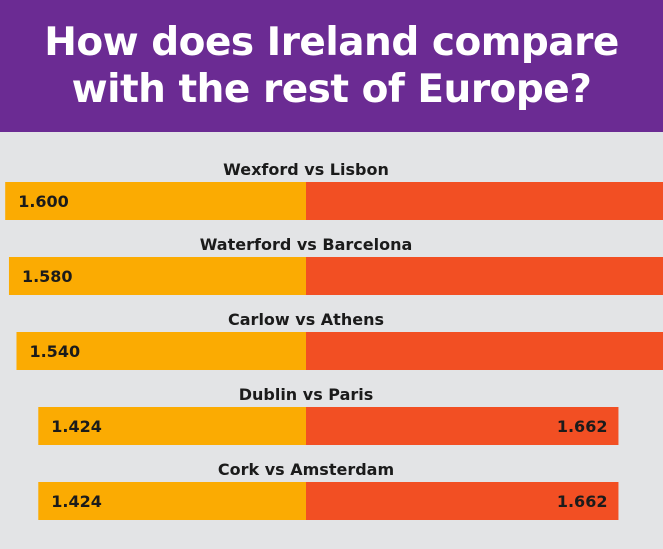 This screenshot has height=549, width=663. I want to click on pair-label: Cork vs Amsterdam, so click(306, 469).